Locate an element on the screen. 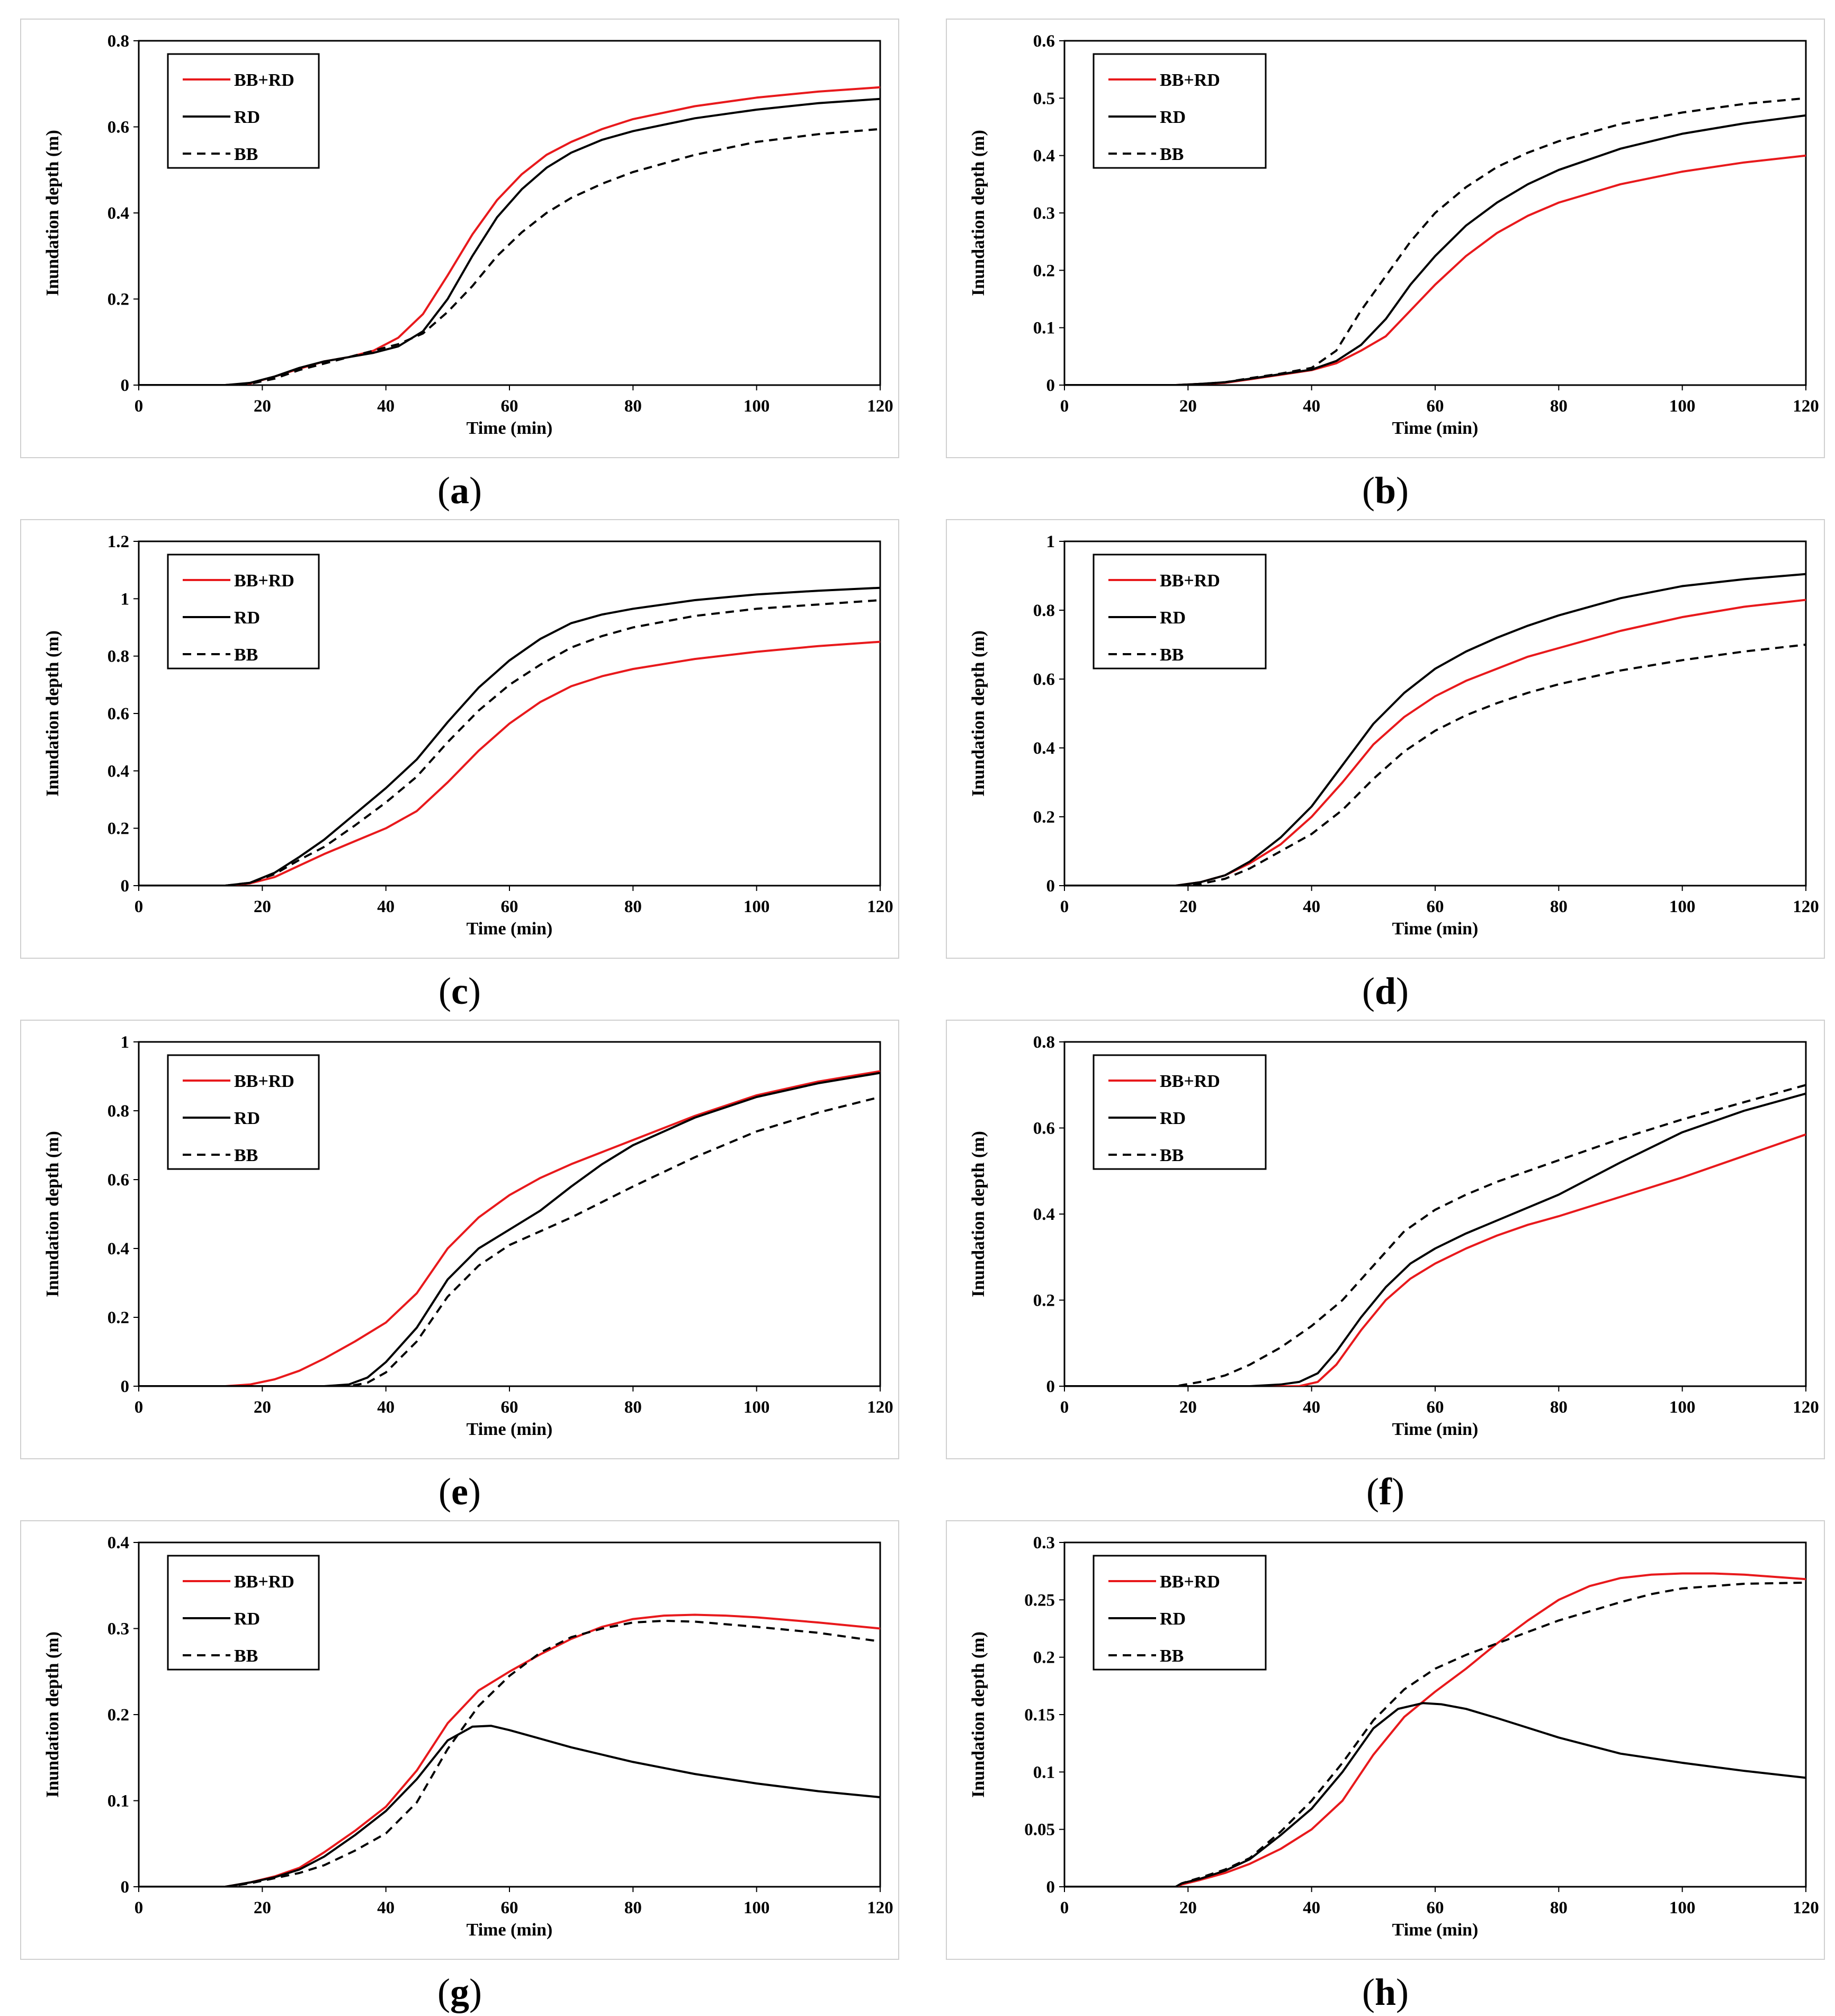 The width and height of the screenshot is (1835, 2016). caption-letter: a is located at coordinates (459, 490).